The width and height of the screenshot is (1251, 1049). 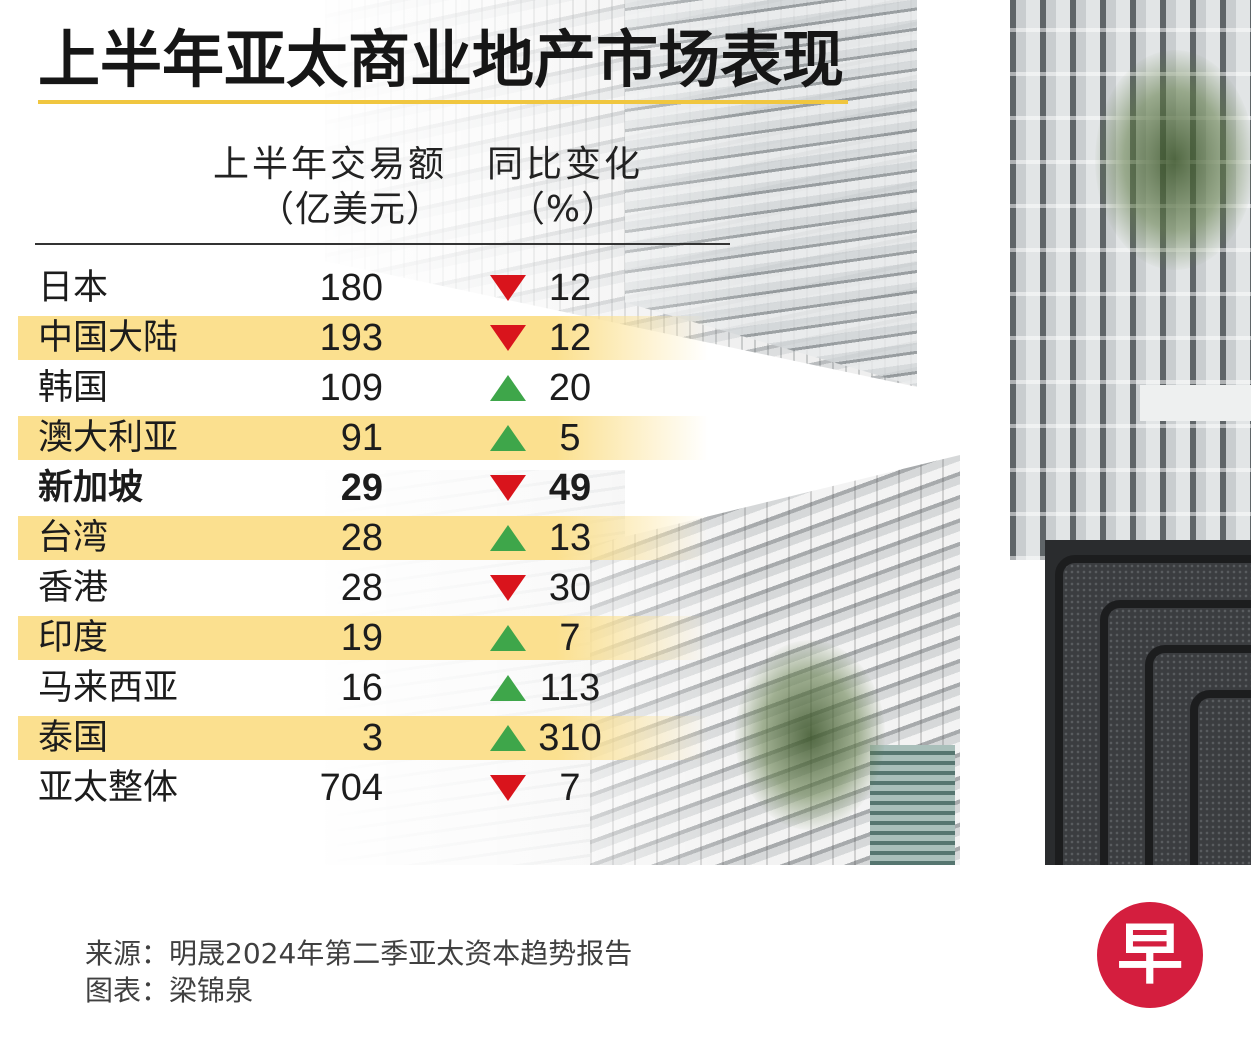 What do you see at coordinates (570, 438) in the screenshot?
I see `change-value: 5` at bounding box center [570, 438].